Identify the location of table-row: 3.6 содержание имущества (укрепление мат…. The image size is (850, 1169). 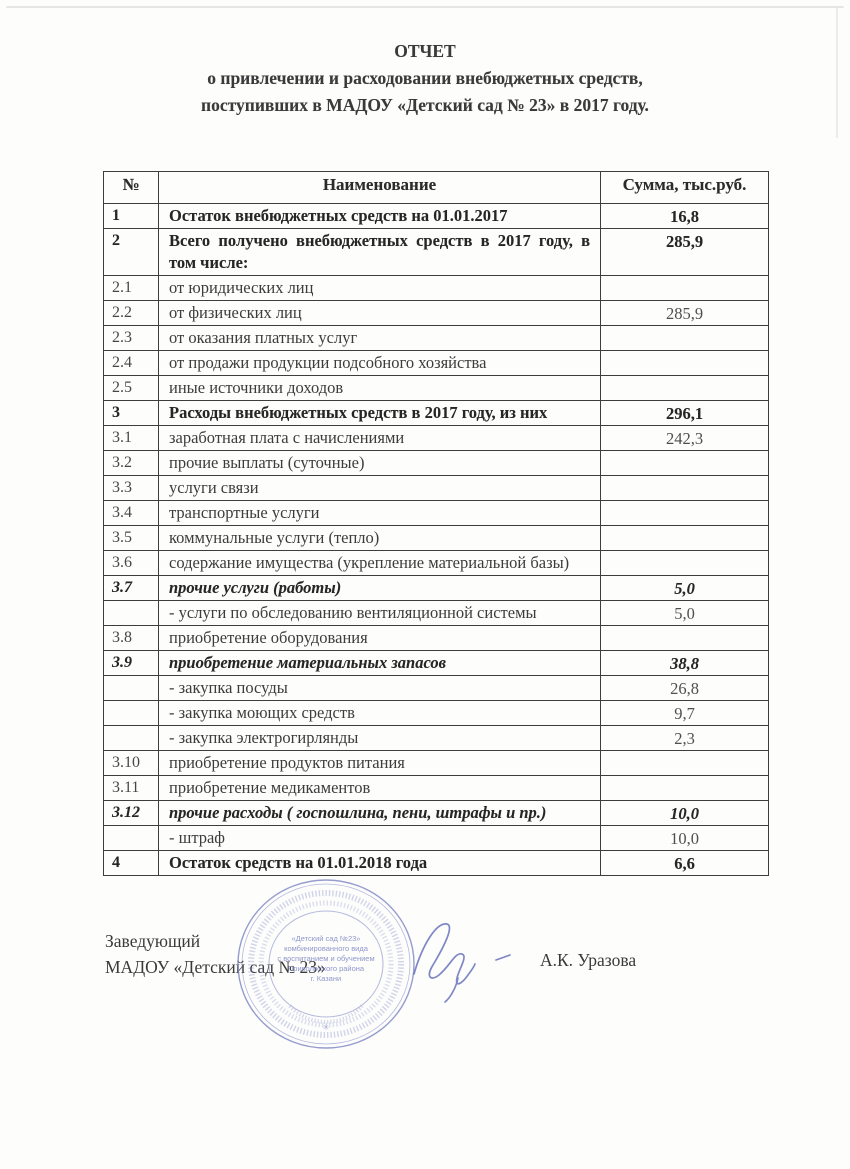
(436, 563).